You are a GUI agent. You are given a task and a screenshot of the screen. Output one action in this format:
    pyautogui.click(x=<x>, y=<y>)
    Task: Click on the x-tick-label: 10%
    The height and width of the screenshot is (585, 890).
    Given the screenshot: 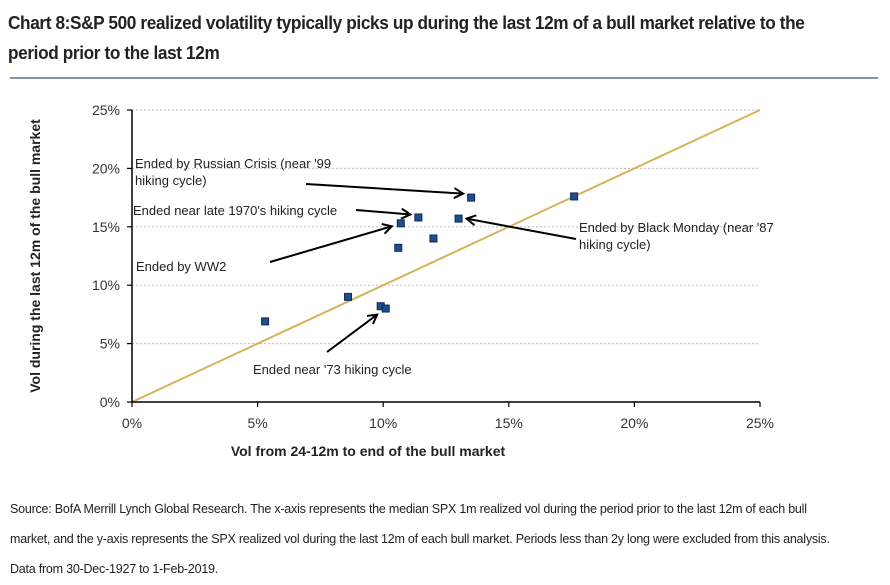 What is the action you would take?
    pyautogui.click(x=383, y=423)
    